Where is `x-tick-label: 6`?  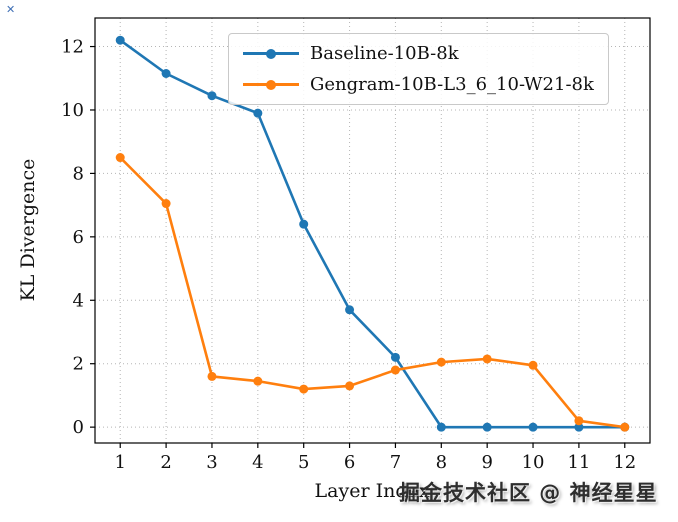
x-tick-label: 6 is located at coordinates (349, 462).